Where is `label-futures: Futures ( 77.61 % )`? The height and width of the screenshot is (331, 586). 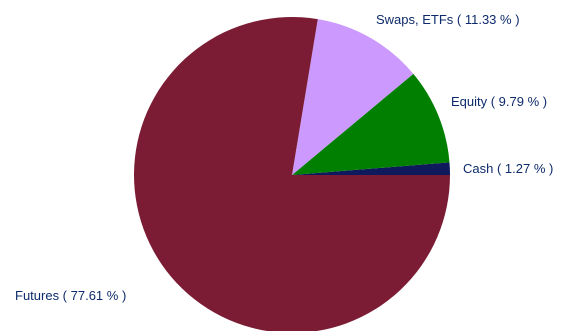 label-futures: Futures ( 77.61 % ) is located at coordinates (70, 295).